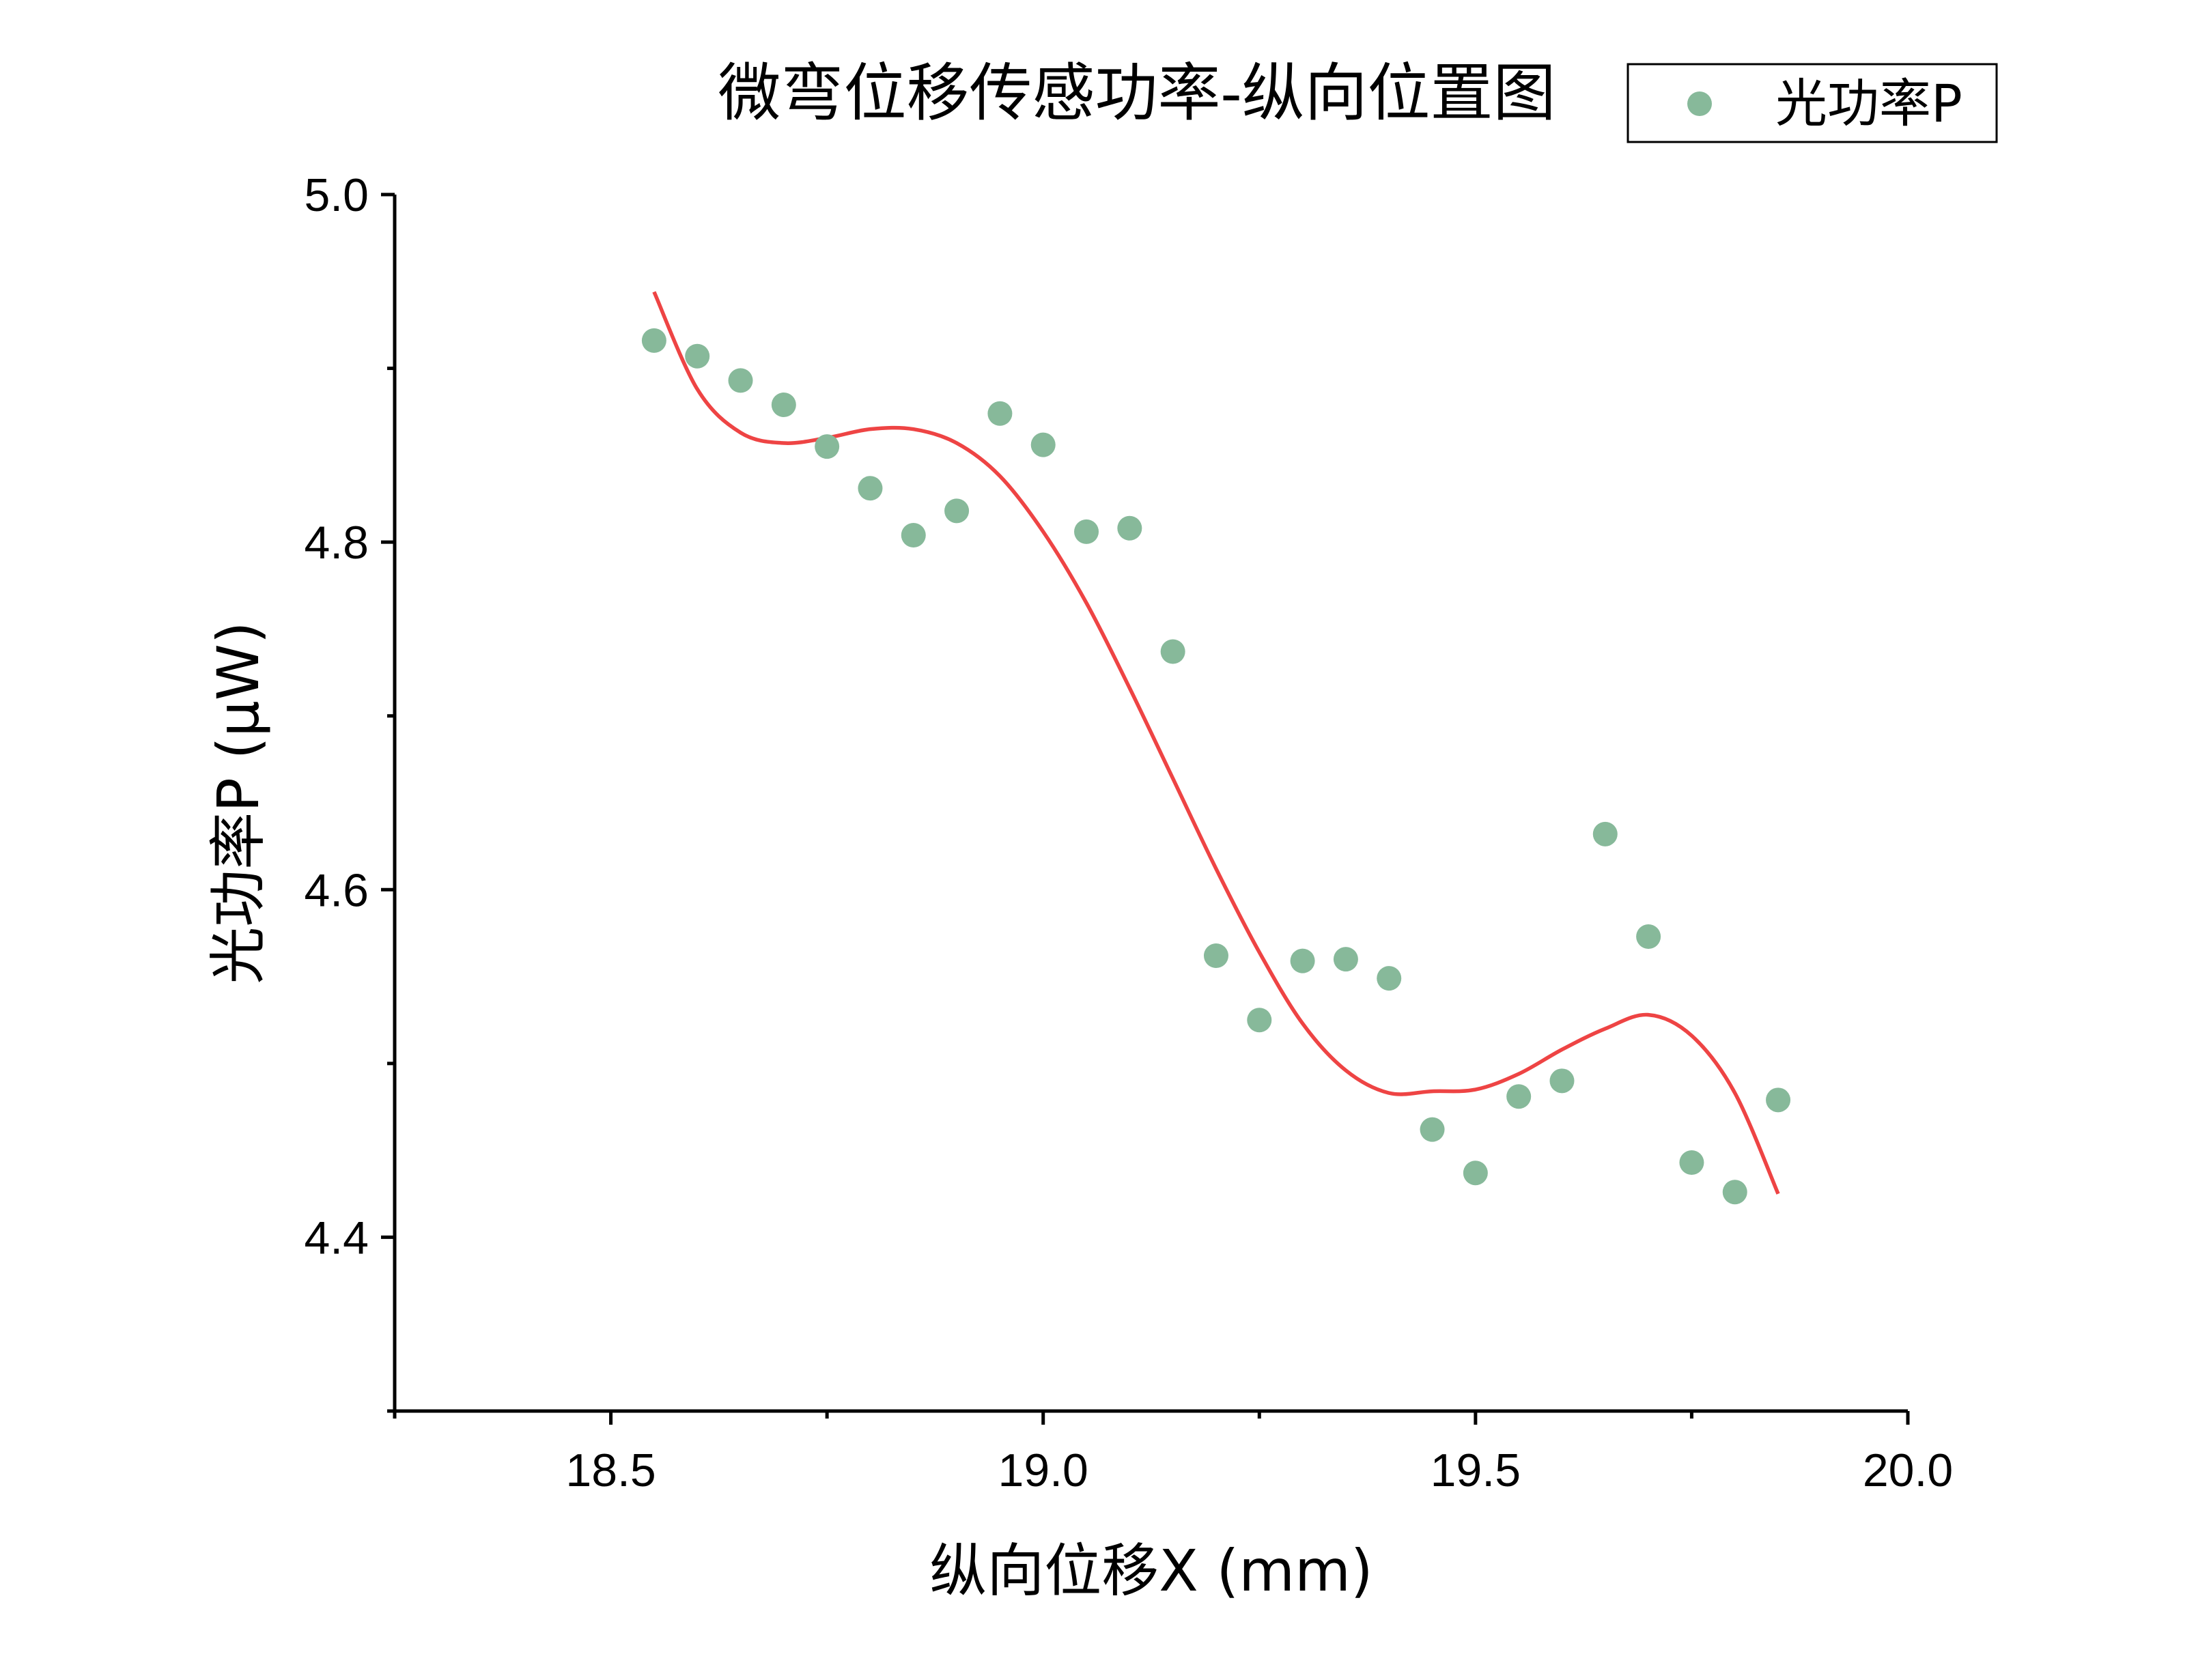  I want to click on y-tick-label: 5.0, so click(336, 195).